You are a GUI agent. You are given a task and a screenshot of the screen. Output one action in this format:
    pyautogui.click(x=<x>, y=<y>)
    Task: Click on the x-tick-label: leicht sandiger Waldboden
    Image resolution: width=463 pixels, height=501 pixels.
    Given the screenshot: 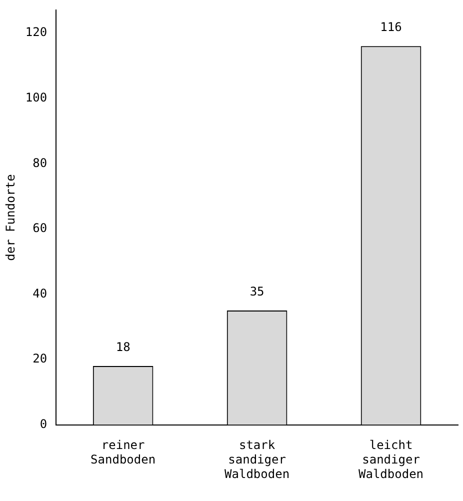 What is the action you would take?
    pyautogui.click(x=391, y=459)
    